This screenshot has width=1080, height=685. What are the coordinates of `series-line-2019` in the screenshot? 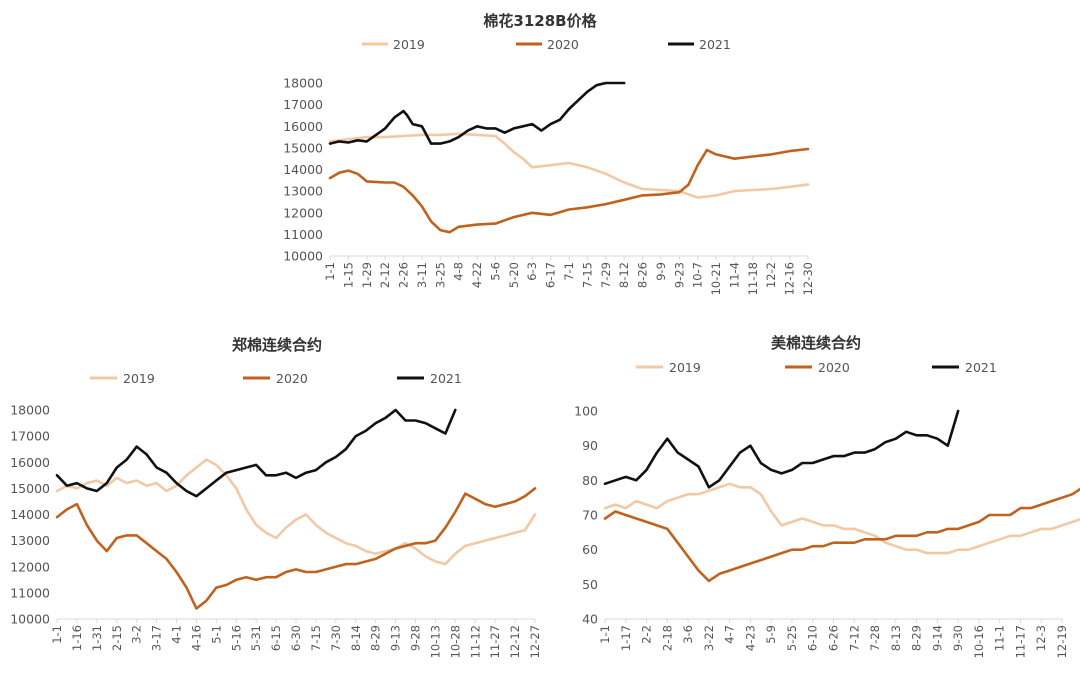 It's located at (296, 512).